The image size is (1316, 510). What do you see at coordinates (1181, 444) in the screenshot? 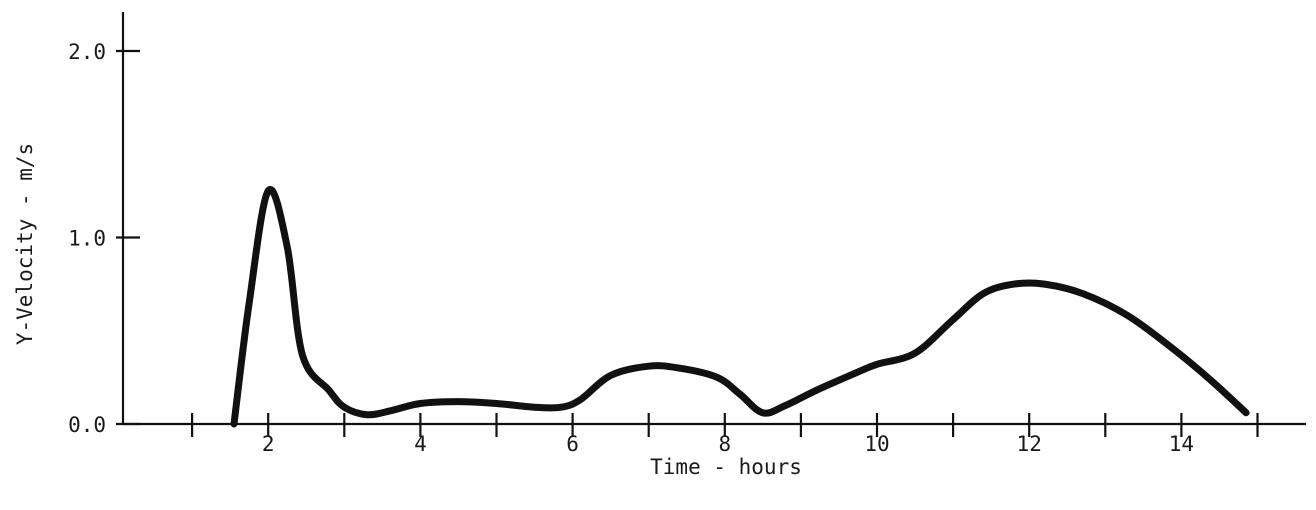
I see `x-tick-label: 14` at bounding box center [1181, 444].